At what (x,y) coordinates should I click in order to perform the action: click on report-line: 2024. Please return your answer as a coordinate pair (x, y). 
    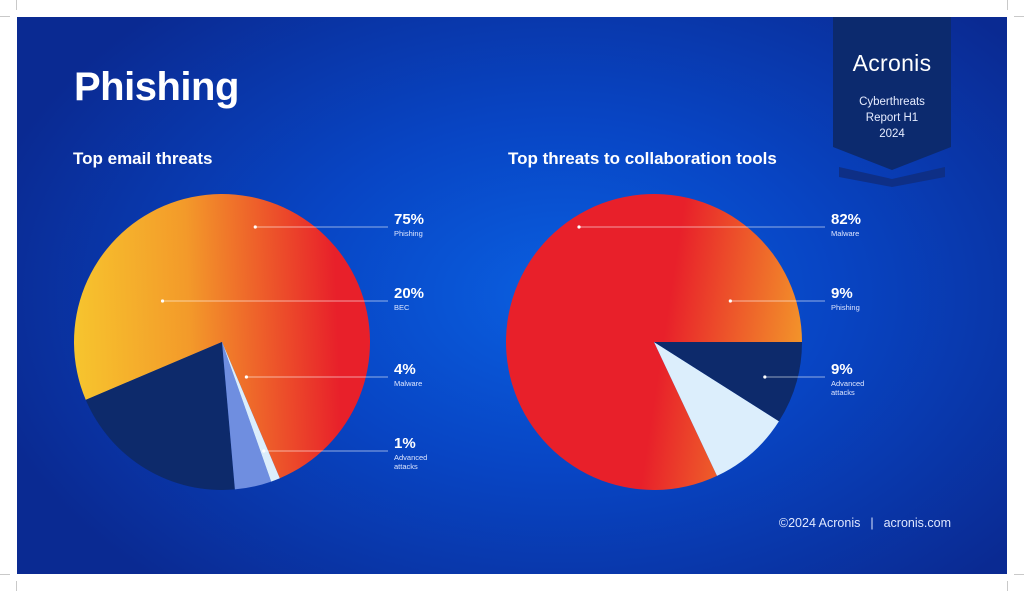
    Looking at the image, I should click on (892, 134).